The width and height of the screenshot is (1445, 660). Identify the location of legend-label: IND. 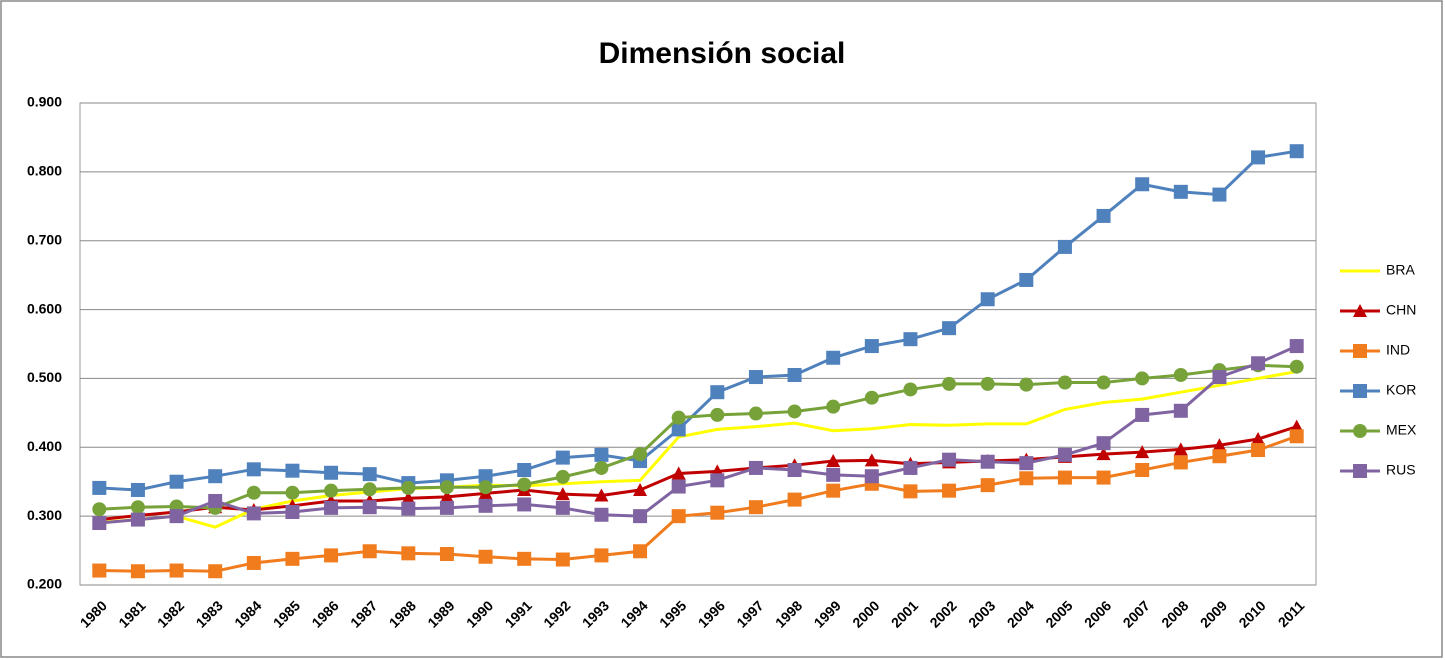
(1398, 350).